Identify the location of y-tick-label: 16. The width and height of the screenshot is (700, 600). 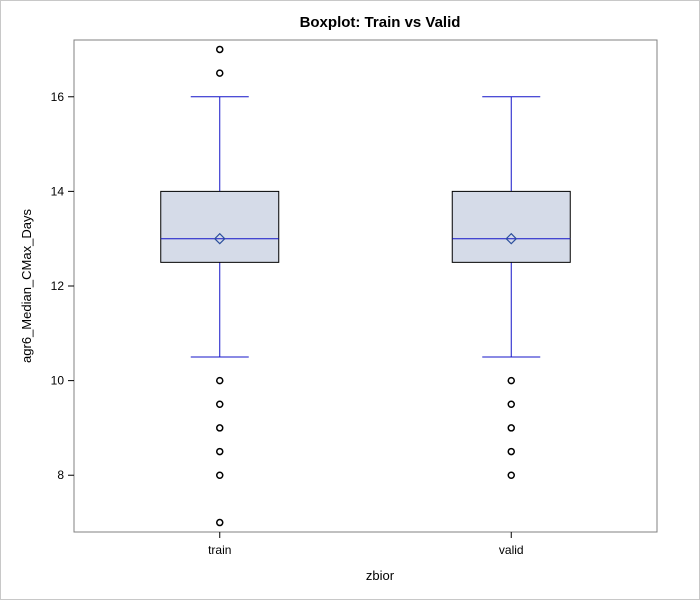
(58, 97).